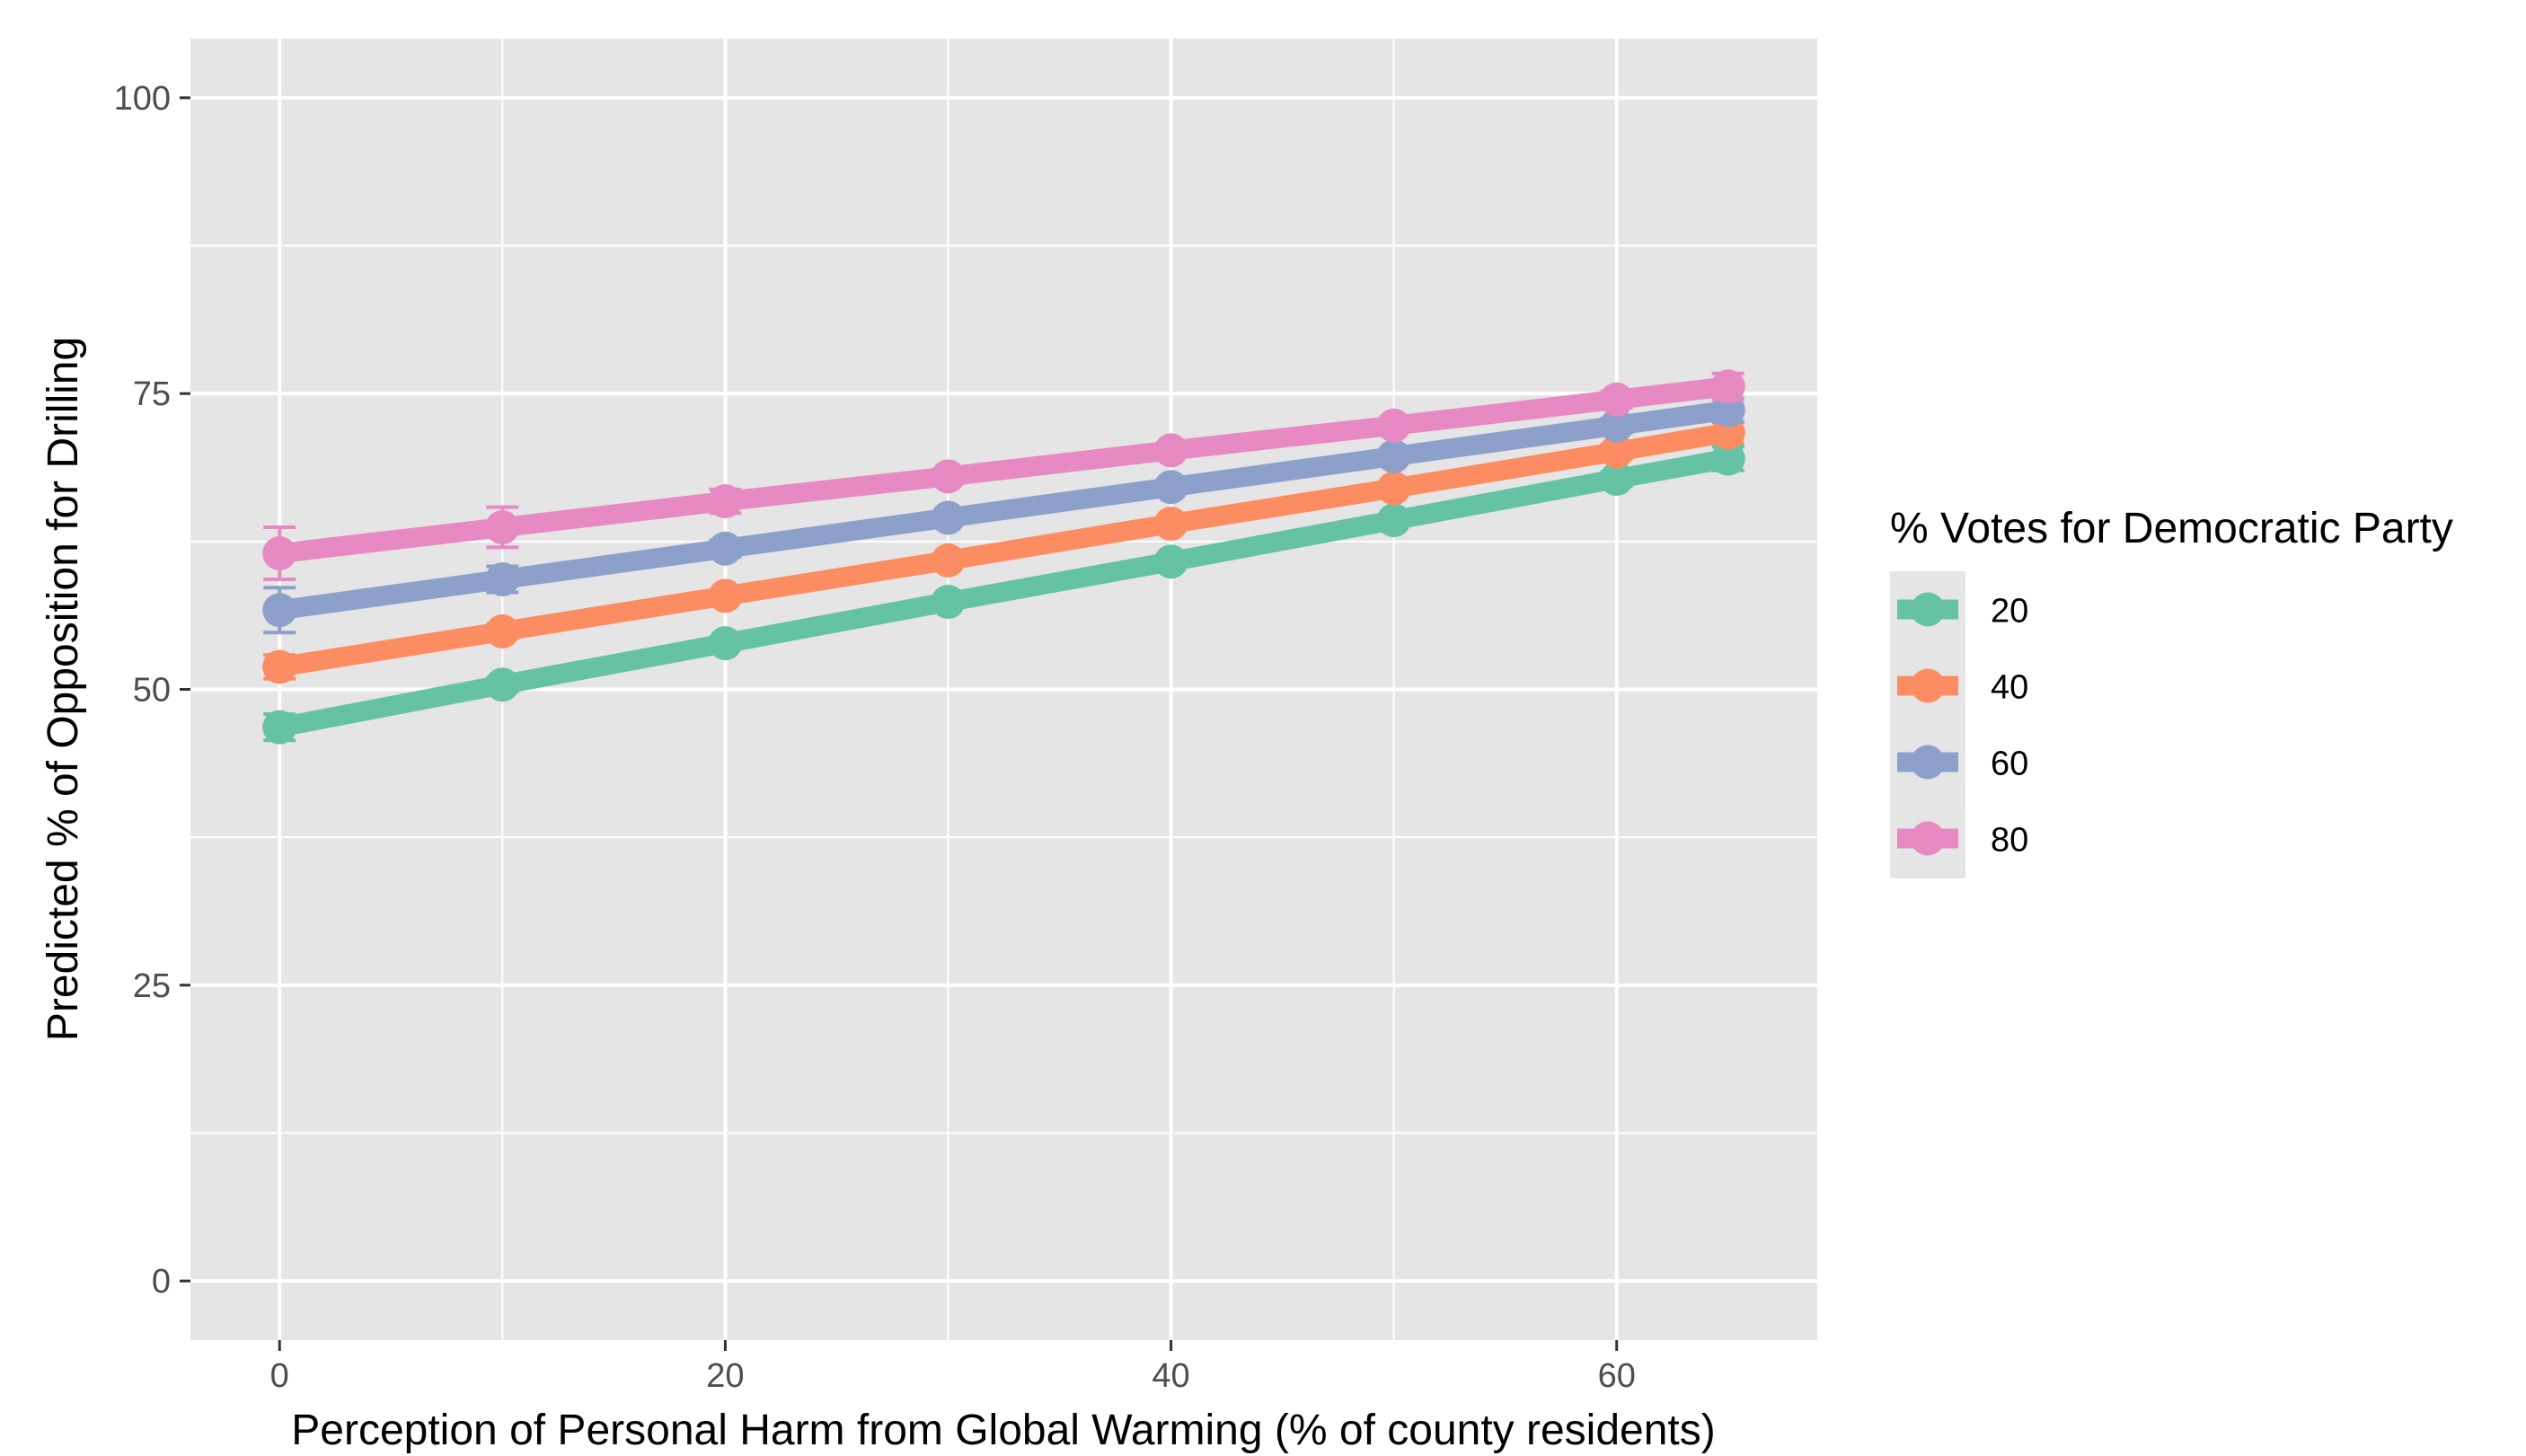 This screenshot has width=2526, height=1456. Describe the element at coordinates (1962, 726) in the screenshot. I see `legend-items: 20 40 60 80` at that location.